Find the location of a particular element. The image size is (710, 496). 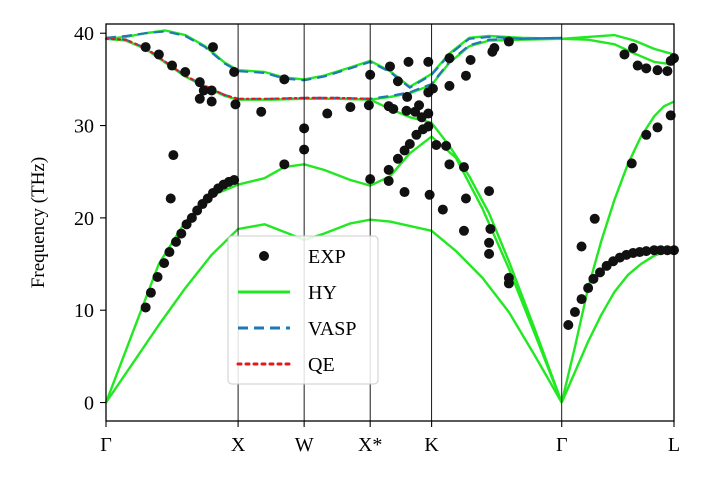

y-tick-label: 40 is located at coordinates (84, 34).